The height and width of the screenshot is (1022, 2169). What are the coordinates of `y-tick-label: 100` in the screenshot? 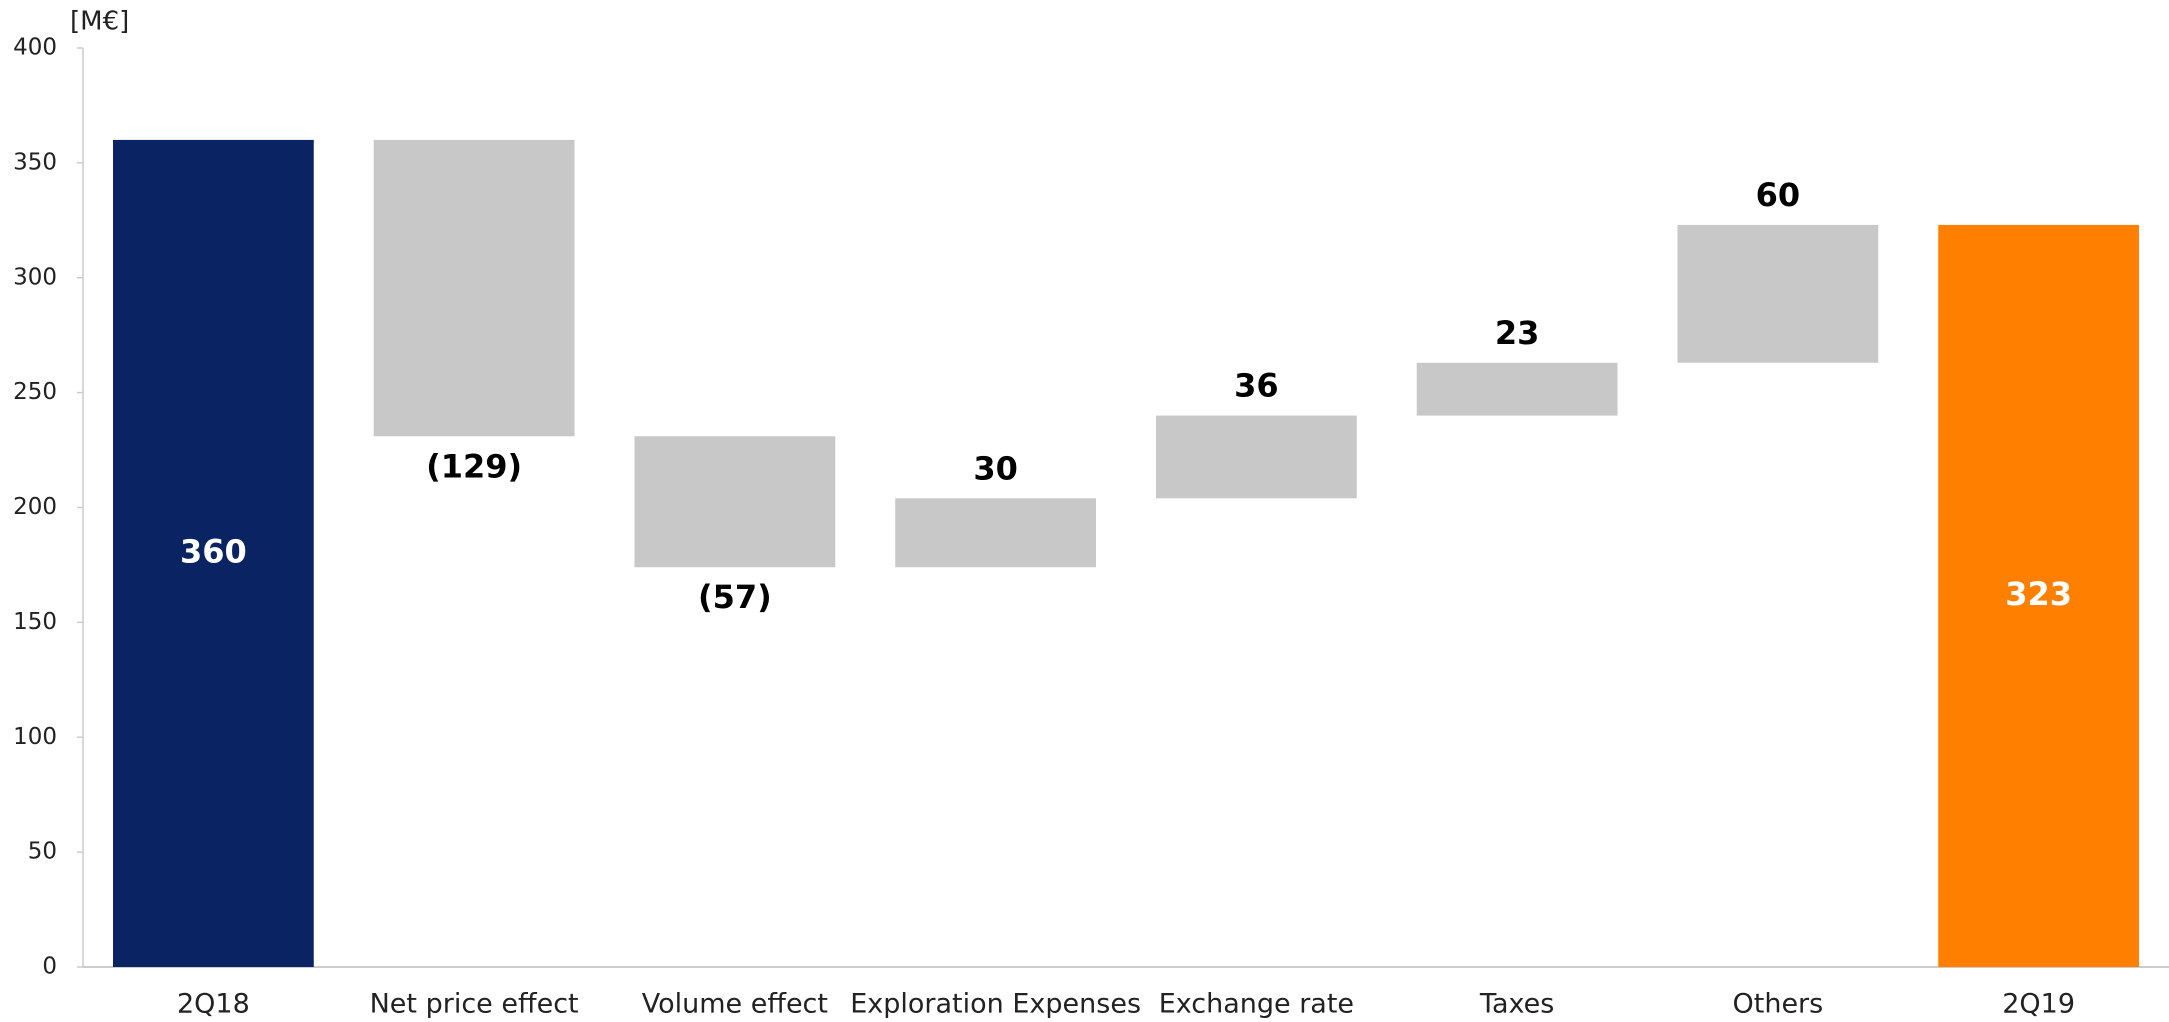 It's located at (35, 737).